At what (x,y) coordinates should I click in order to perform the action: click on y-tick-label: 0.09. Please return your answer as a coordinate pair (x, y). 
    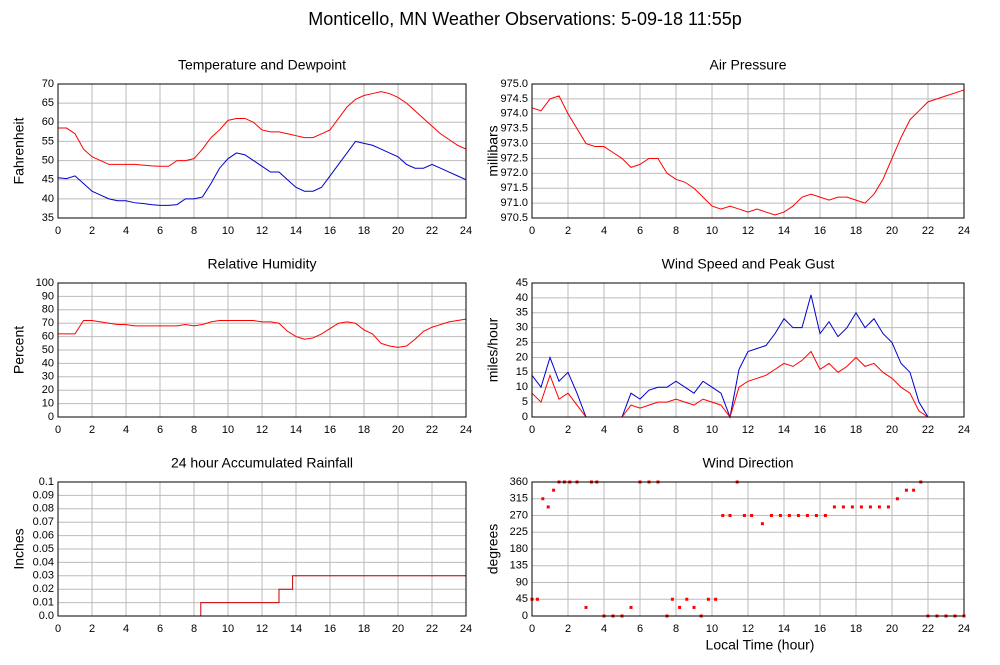
    Looking at the image, I should click on (43, 495).